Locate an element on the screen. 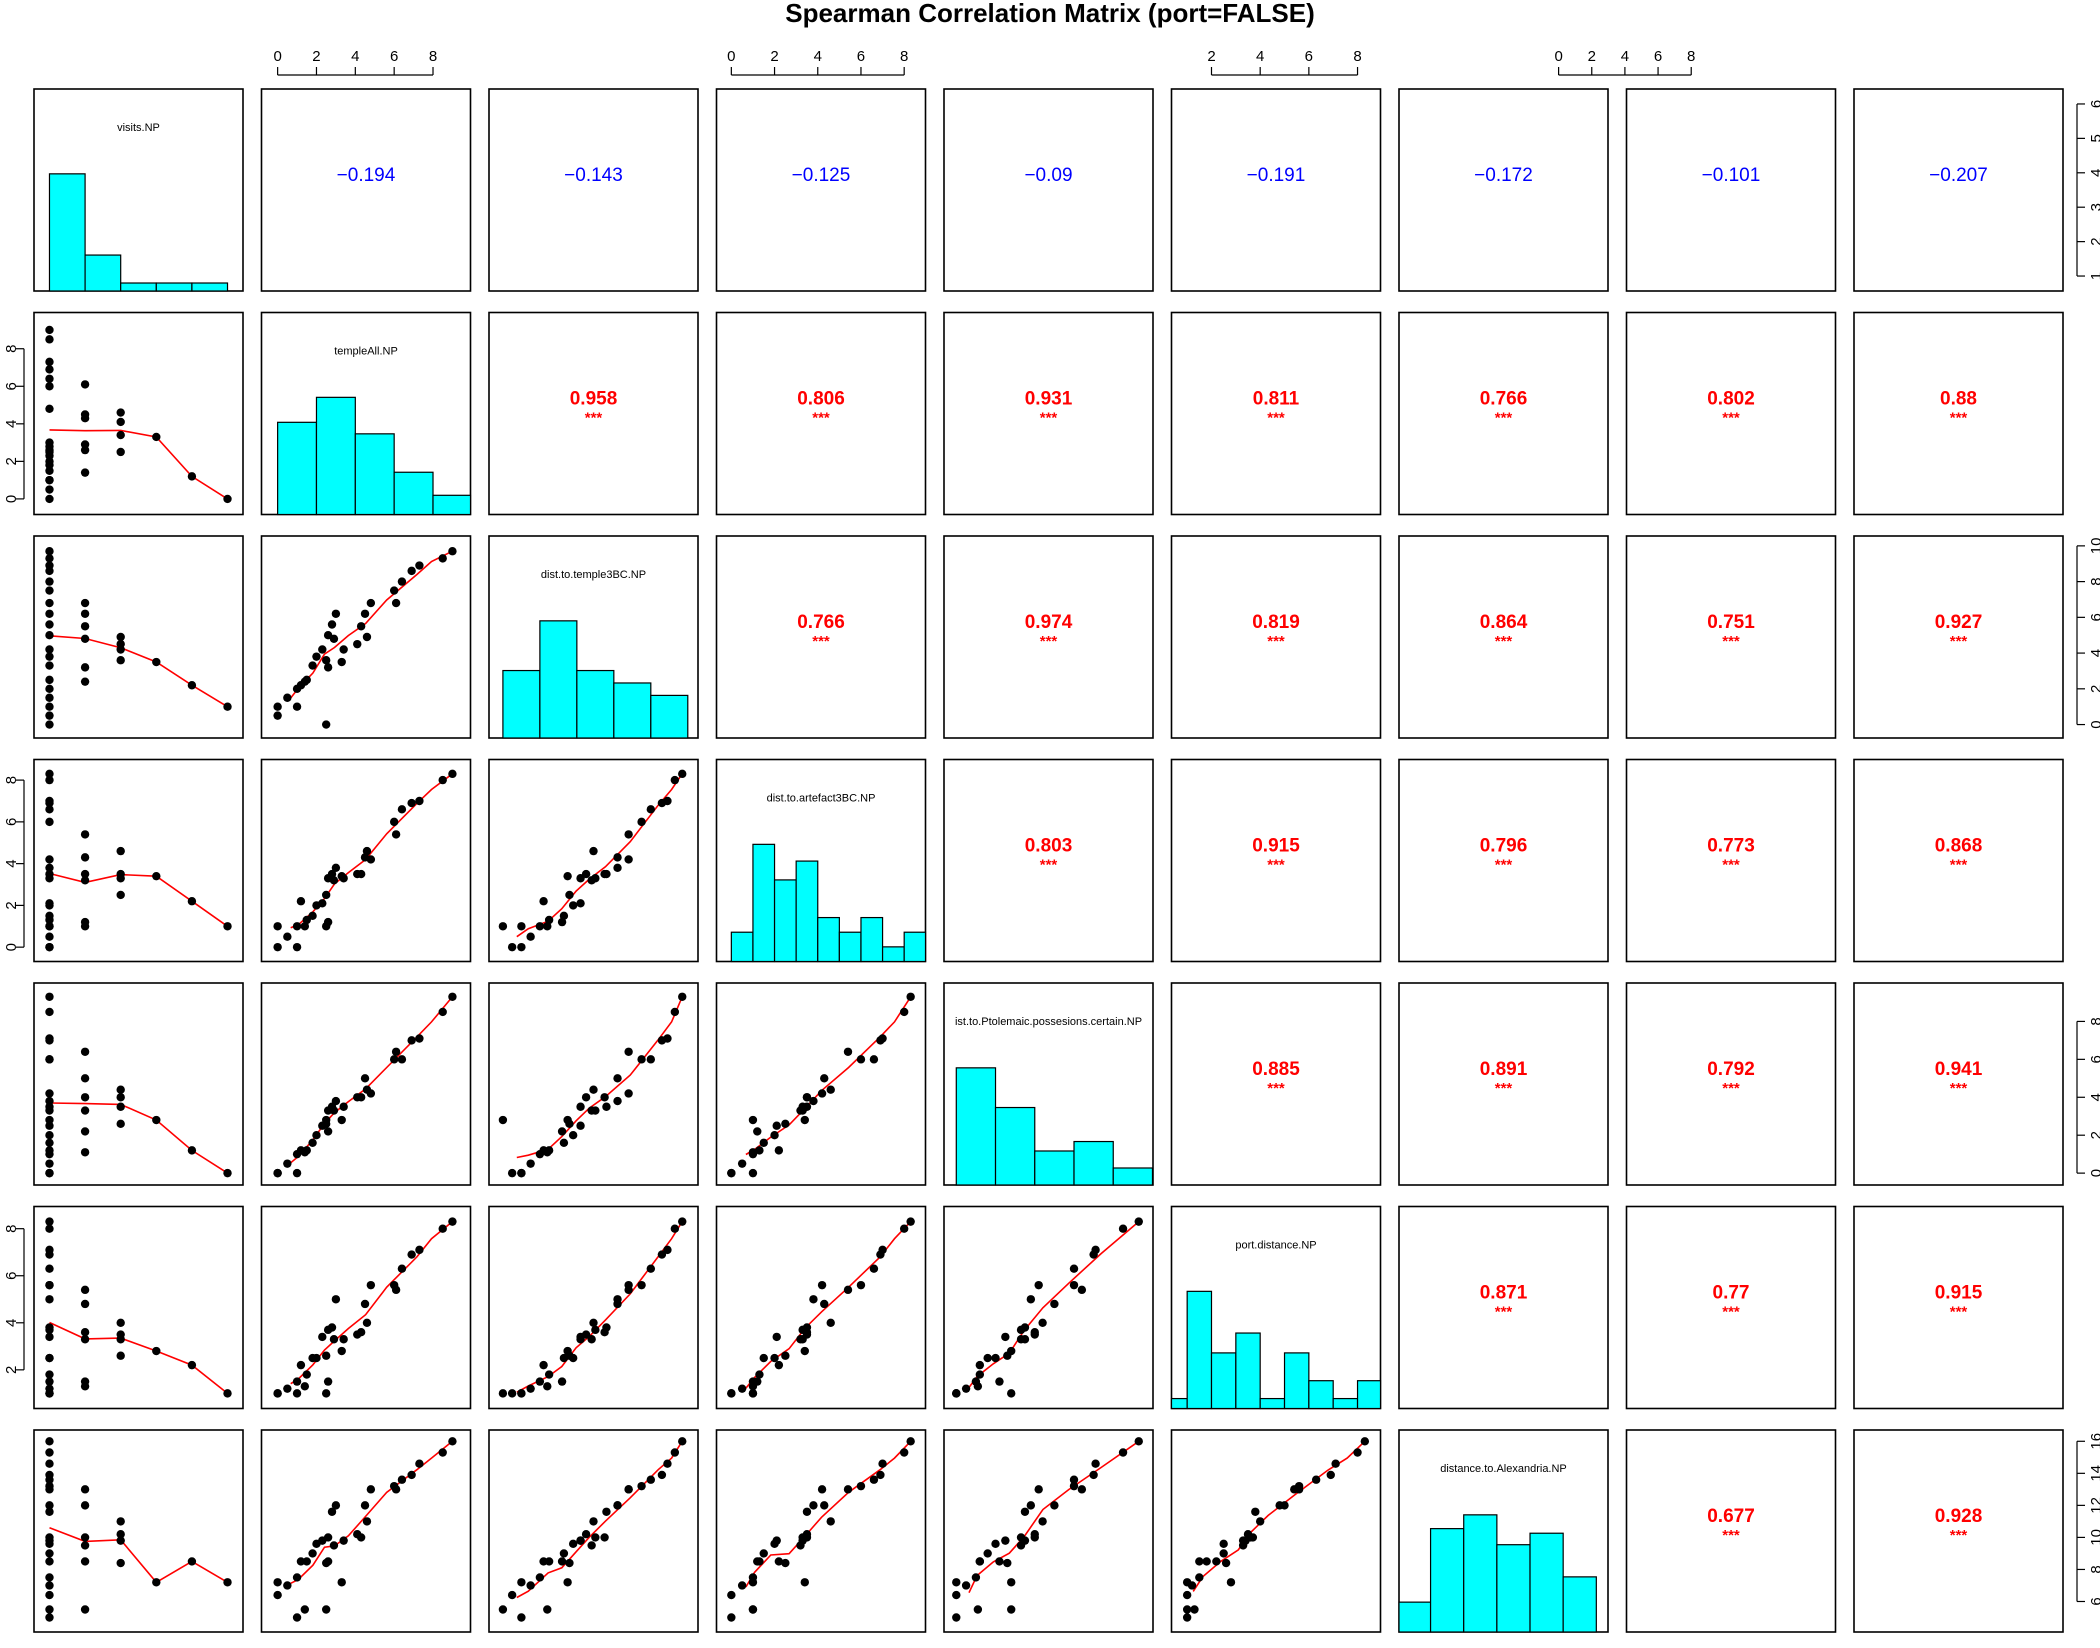  significance-stars-r4-c6: *** is located at coordinates (1504, 1088).